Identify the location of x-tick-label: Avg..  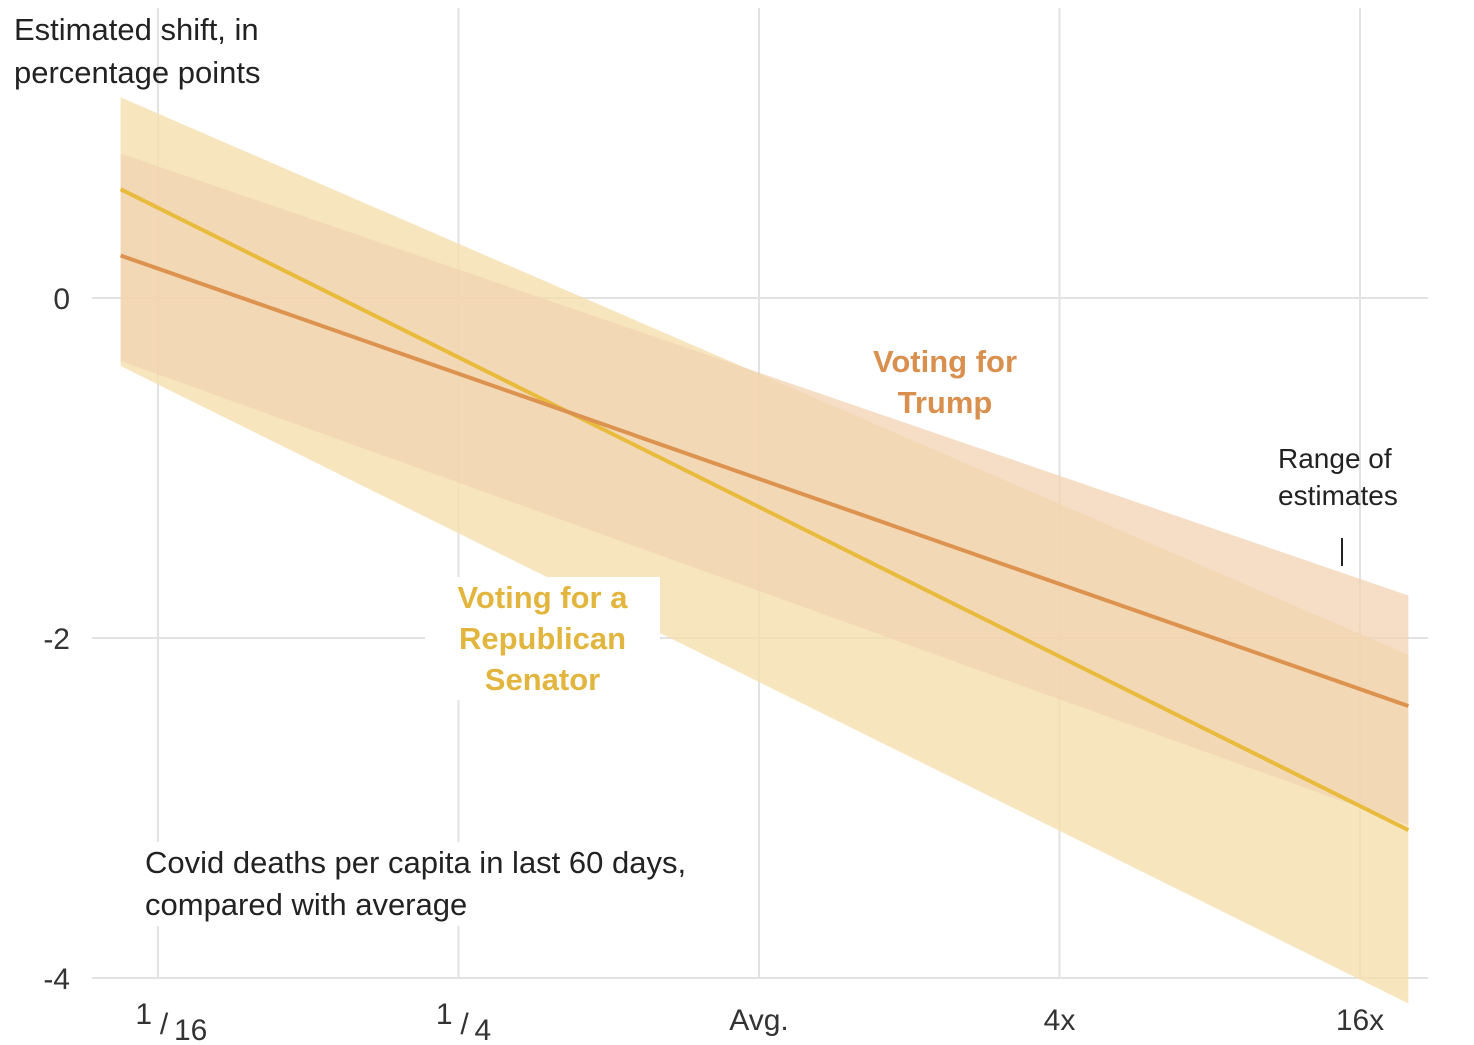
(759, 1020).